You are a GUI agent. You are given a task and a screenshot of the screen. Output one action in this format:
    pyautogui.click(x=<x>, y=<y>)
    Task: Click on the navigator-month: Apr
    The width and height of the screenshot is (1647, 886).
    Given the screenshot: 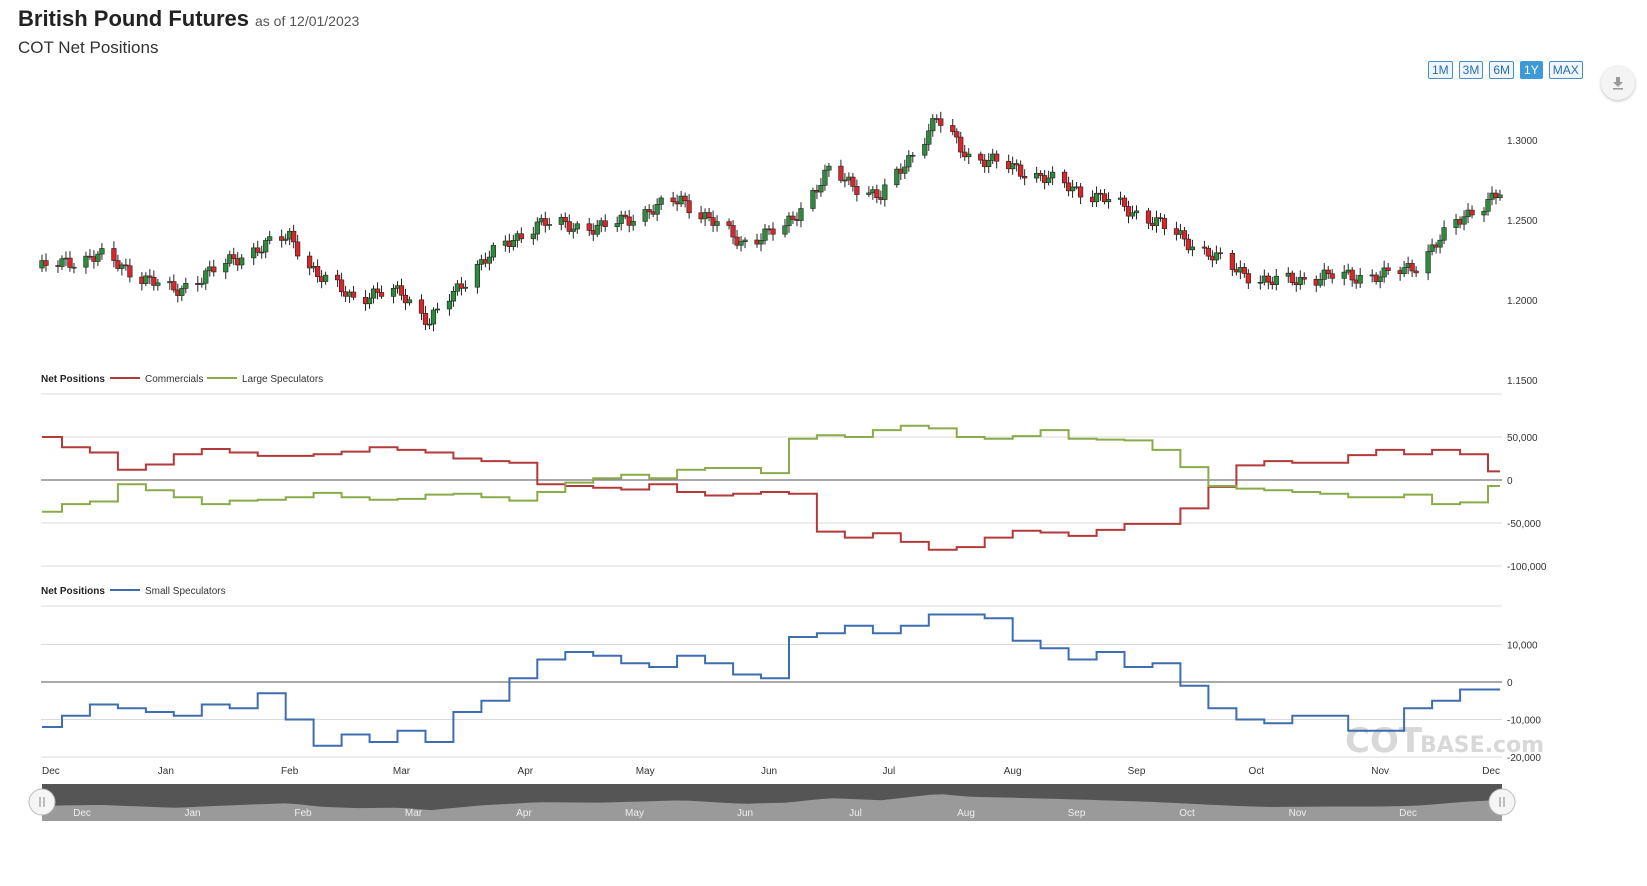 What is the action you would take?
    pyautogui.click(x=524, y=813)
    